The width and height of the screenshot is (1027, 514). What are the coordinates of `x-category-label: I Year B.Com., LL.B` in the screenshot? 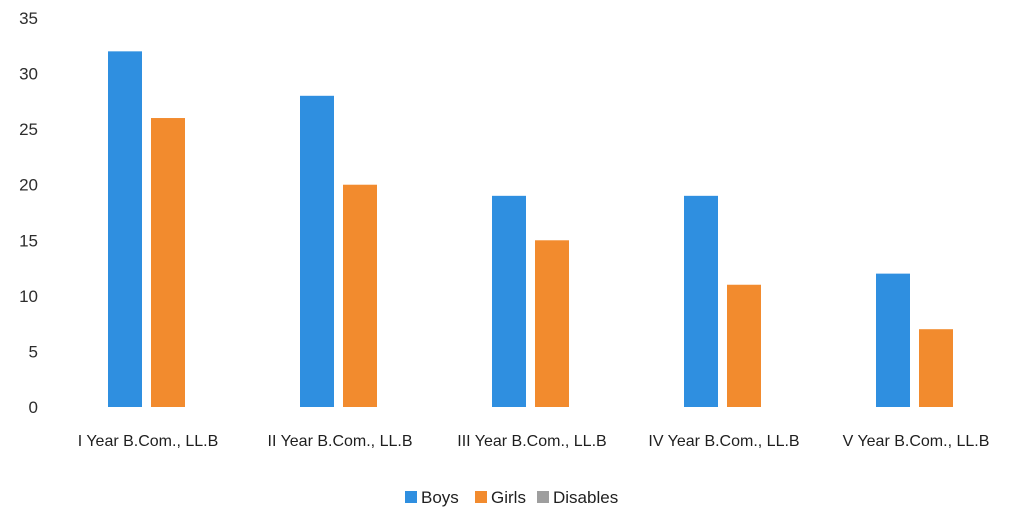 It's located at (148, 441).